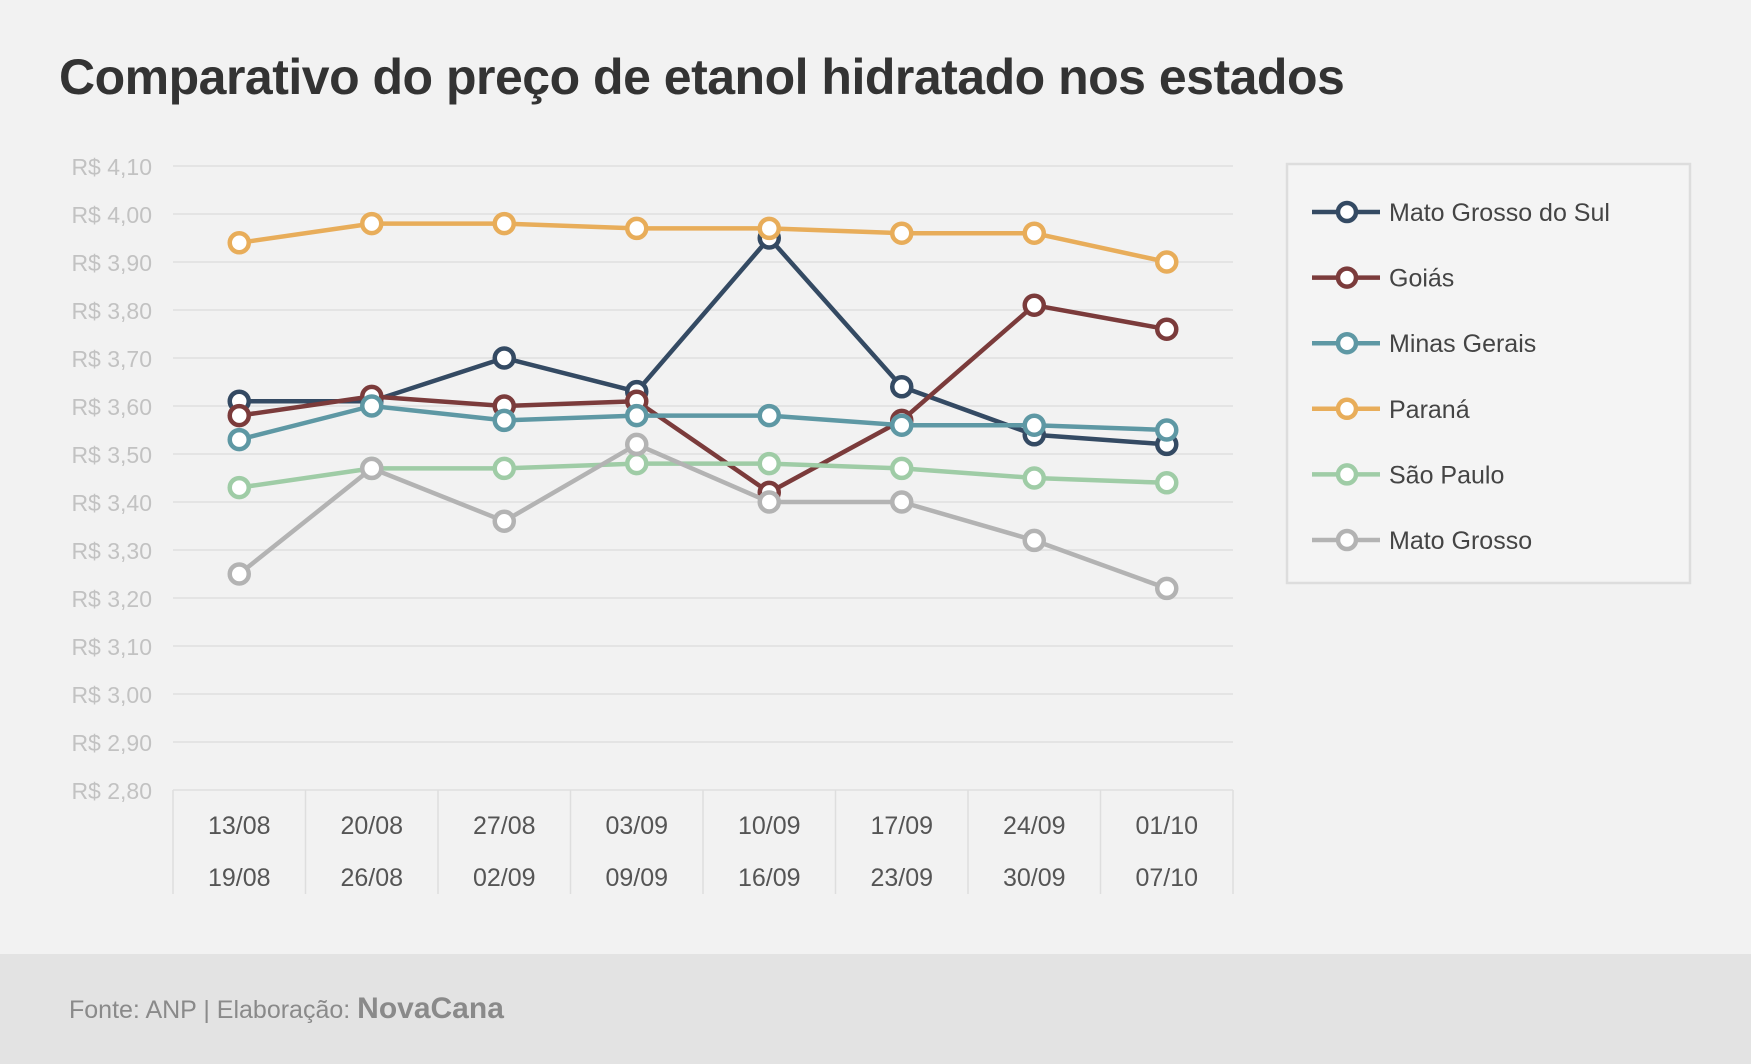  Describe the element at coordinates (111, 695) in the screenshot. I see `y-tick-label: R$ 3,00` at that location.